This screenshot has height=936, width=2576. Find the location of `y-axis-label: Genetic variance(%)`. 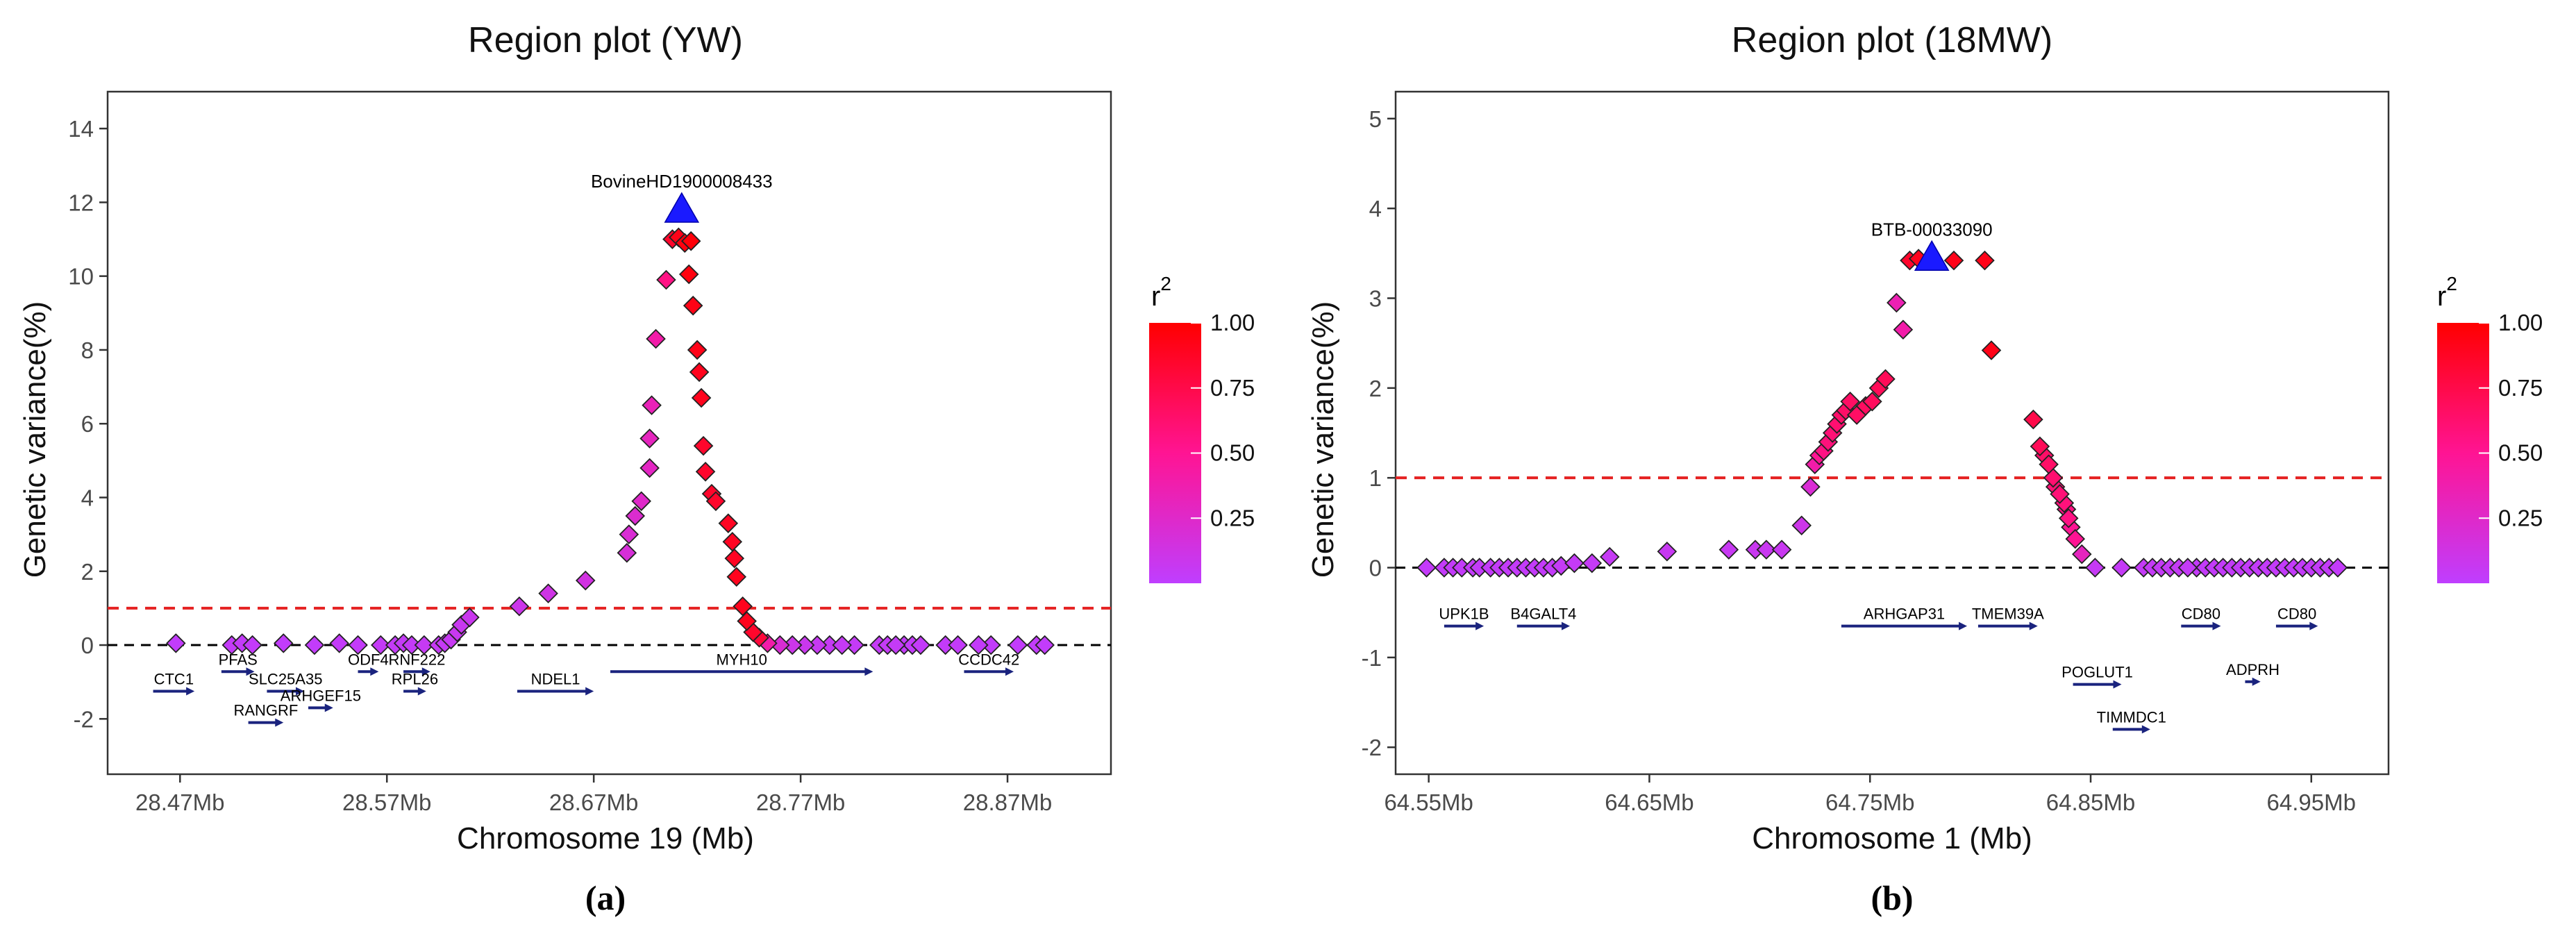

y-axis-label: Genetic variance(%) is located at coordinates (1323, 439).